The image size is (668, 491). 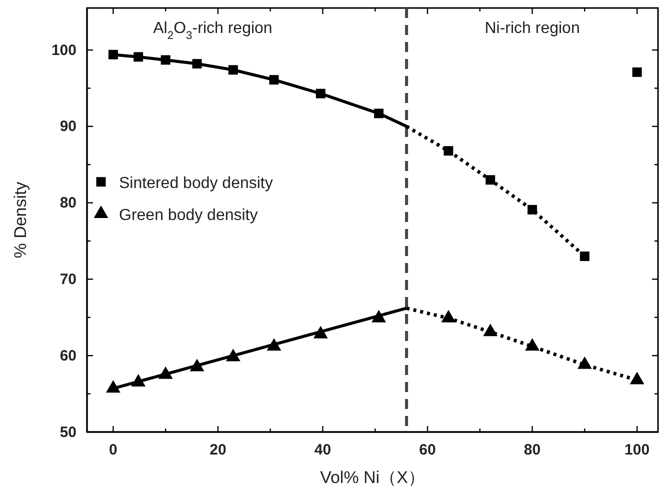 What do you see at coordinates (68, 203) in the screenshot?
I see `y-tick-label: 80` at bounding box center [68, 203].